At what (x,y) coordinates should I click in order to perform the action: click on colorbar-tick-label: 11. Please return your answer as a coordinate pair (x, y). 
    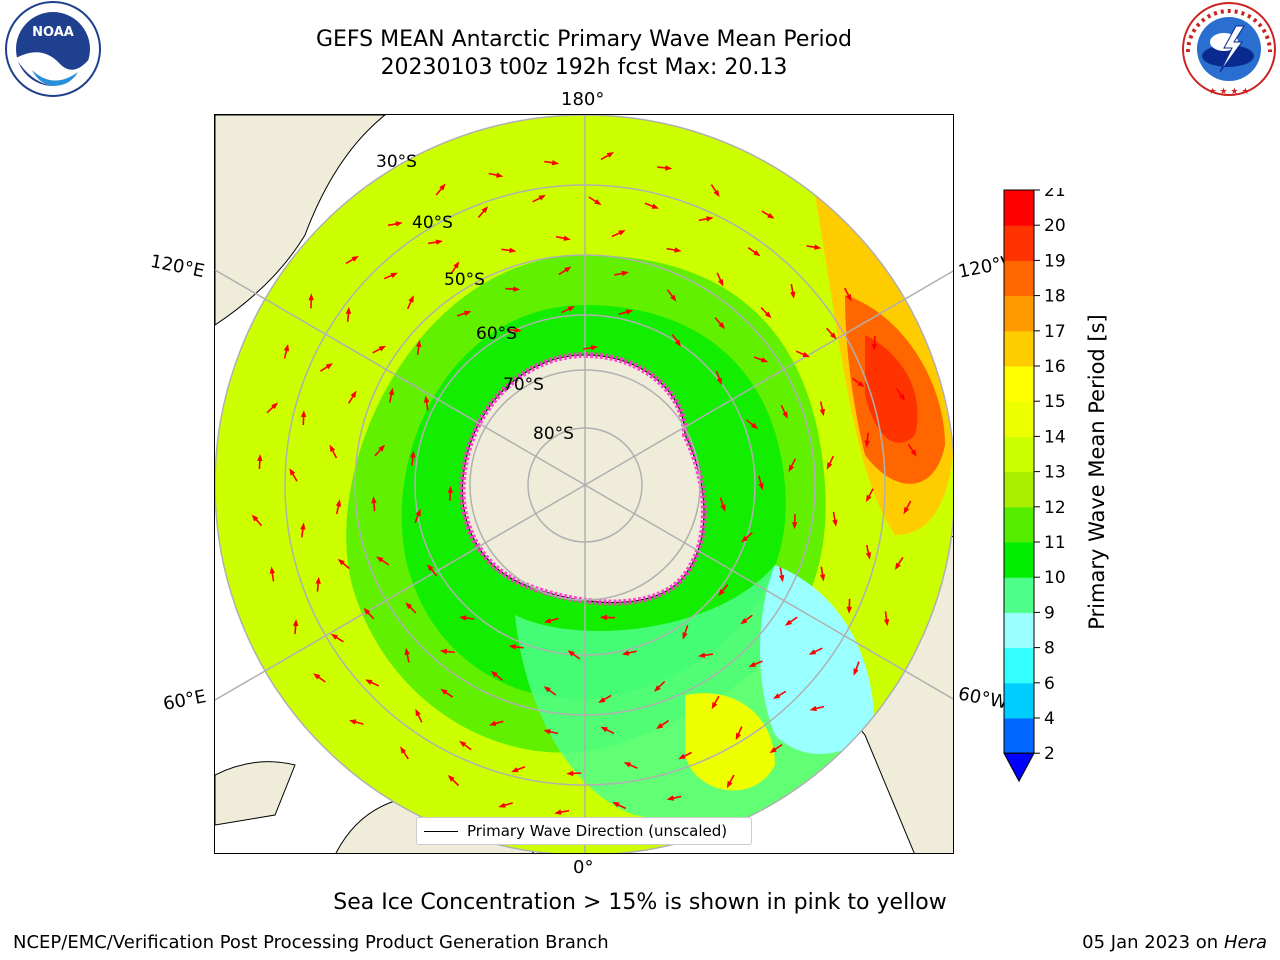
    Looking at the image, I should click on (1055, 543).